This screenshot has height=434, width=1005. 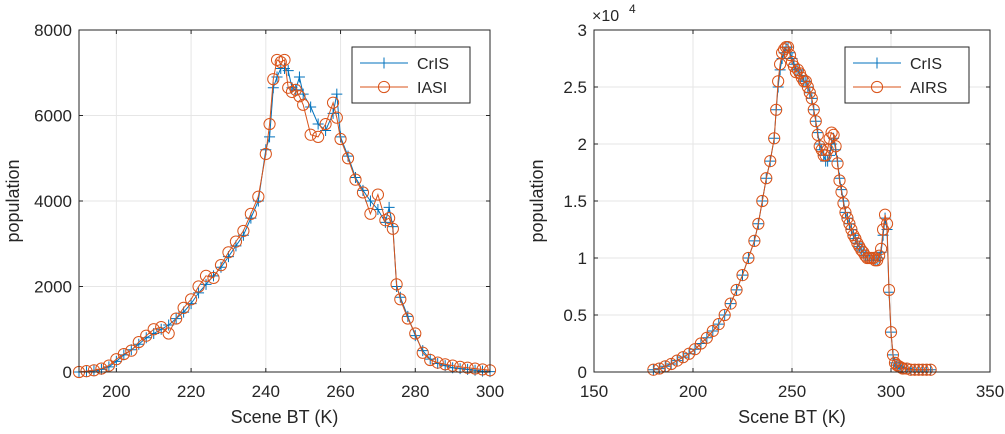 I want to click on legend: CrIS AIRS, so click(x=907, y=75).